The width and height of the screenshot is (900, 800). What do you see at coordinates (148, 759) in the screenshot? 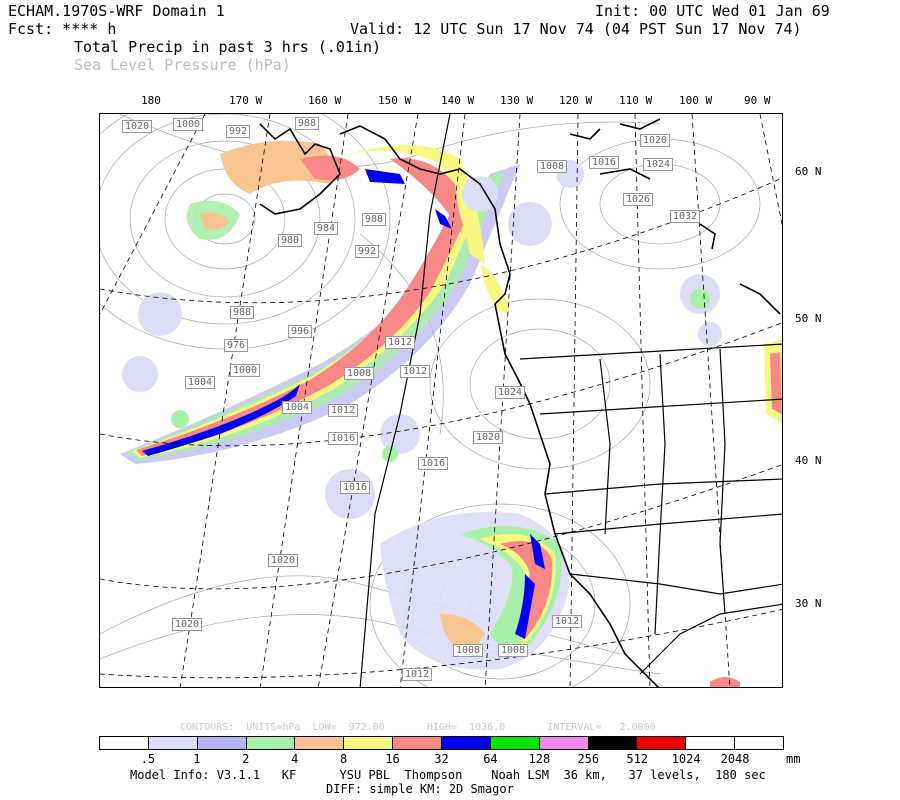
I see `colorbar-label: .5` at bounding box center [148, 759].